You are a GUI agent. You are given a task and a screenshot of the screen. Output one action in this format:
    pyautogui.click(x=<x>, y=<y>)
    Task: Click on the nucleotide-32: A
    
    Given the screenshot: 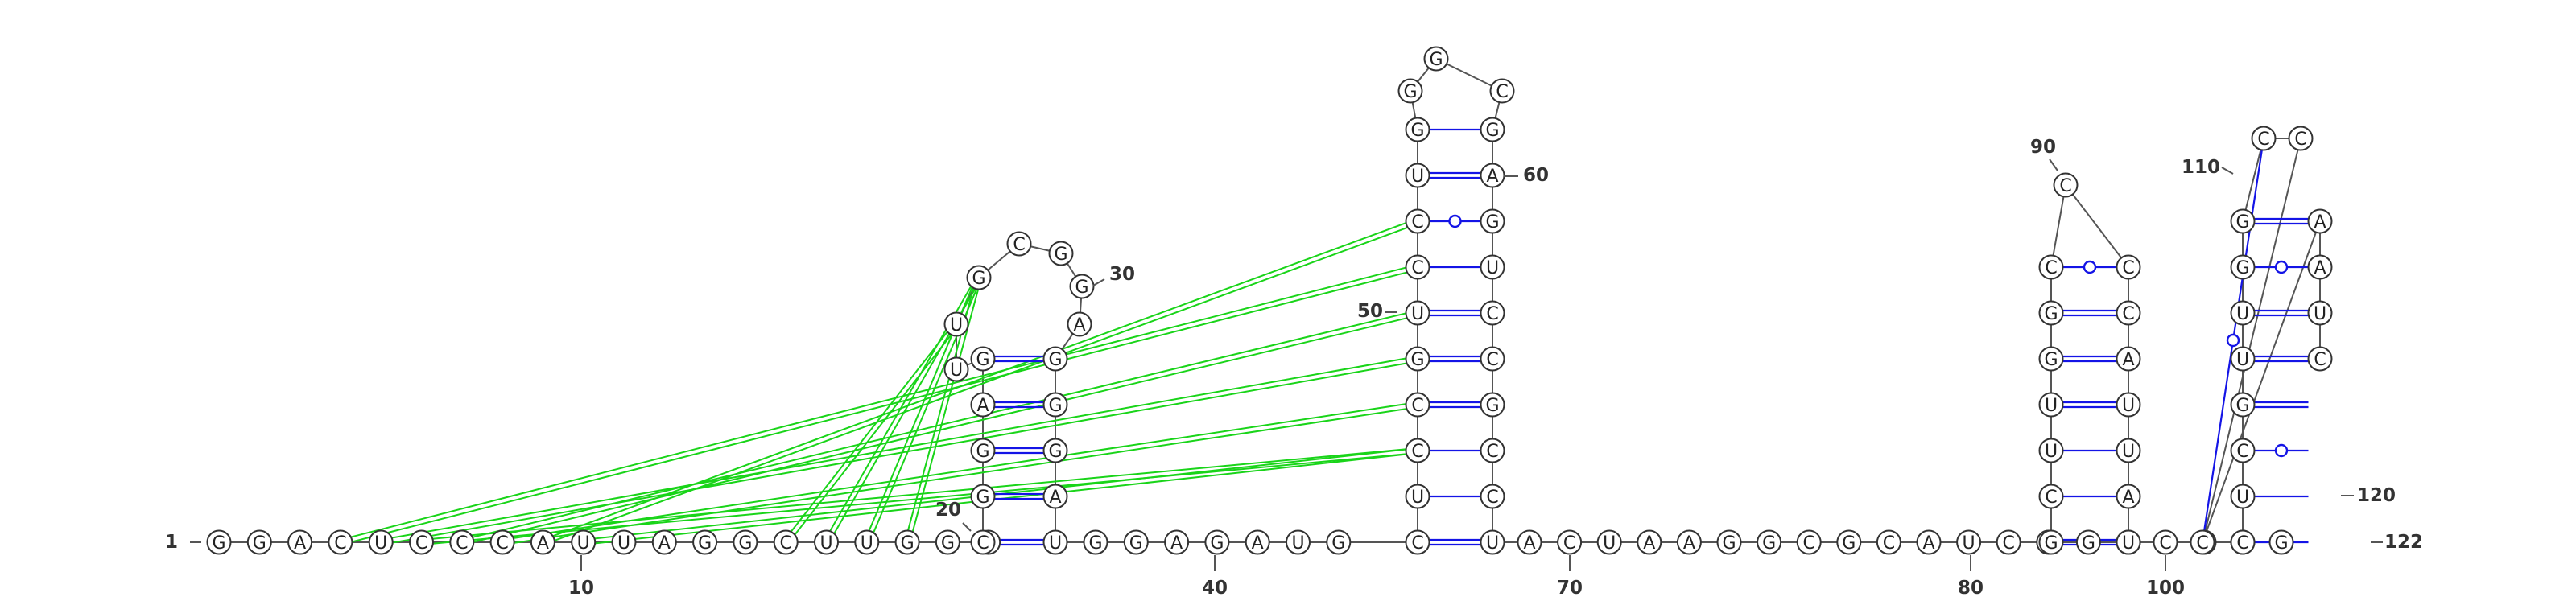 What is the action you would take?
    pyautogui.click(x=1079, y=324)
    